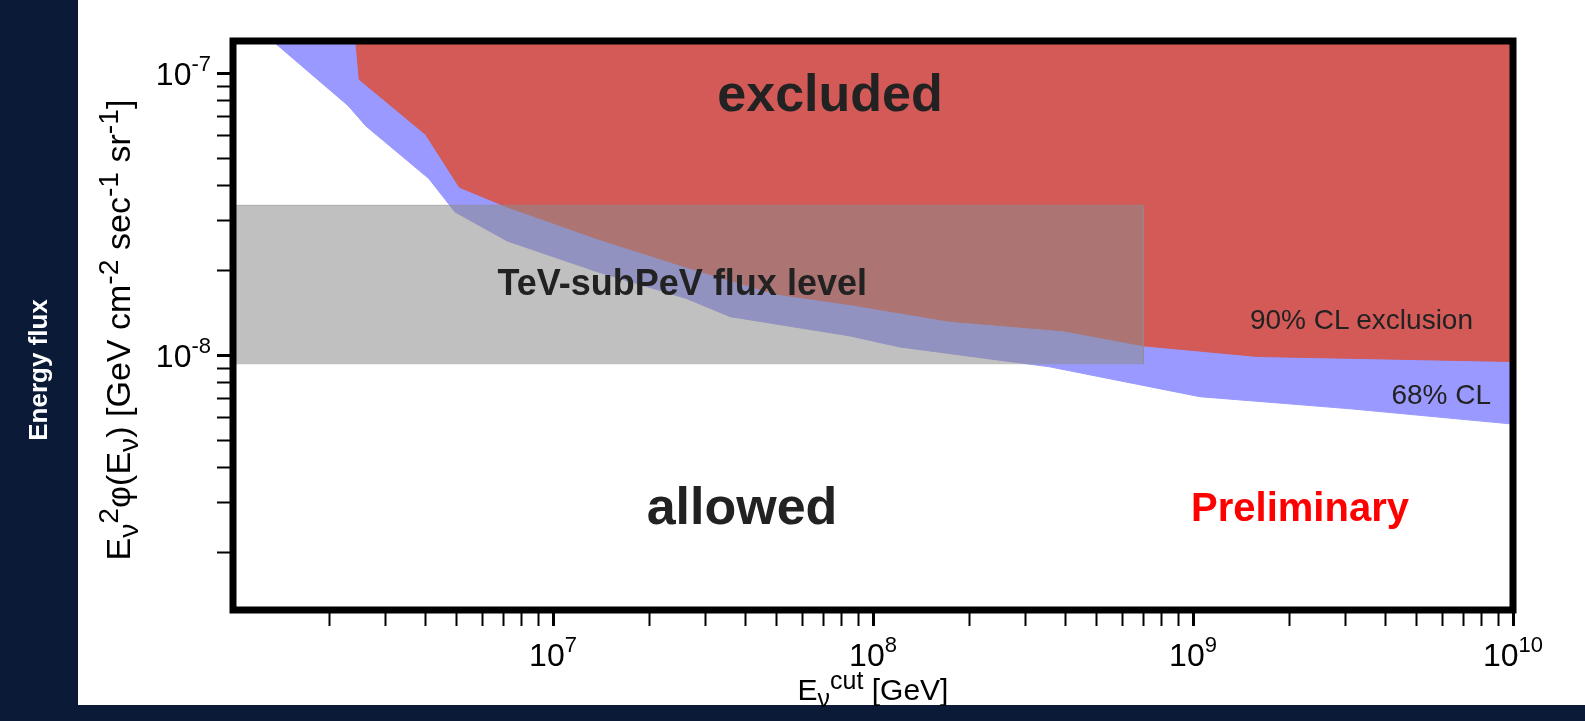 The width and height of the screenshot is (1585, 721). Describe the element at coordinates (38, 370) in the screenshot. I see `text: Energy flux` at that location.